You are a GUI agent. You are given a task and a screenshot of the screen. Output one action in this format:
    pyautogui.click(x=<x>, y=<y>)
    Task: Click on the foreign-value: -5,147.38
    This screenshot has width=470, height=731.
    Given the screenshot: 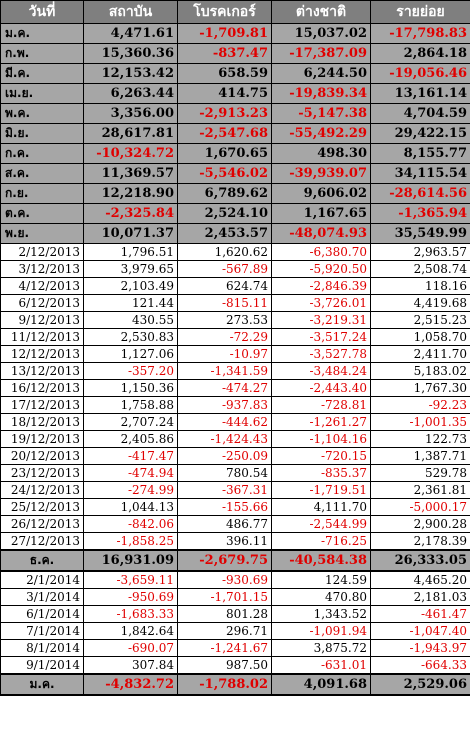 What is the action you would take?
    pyautogui.click(x=321, y=113)
    